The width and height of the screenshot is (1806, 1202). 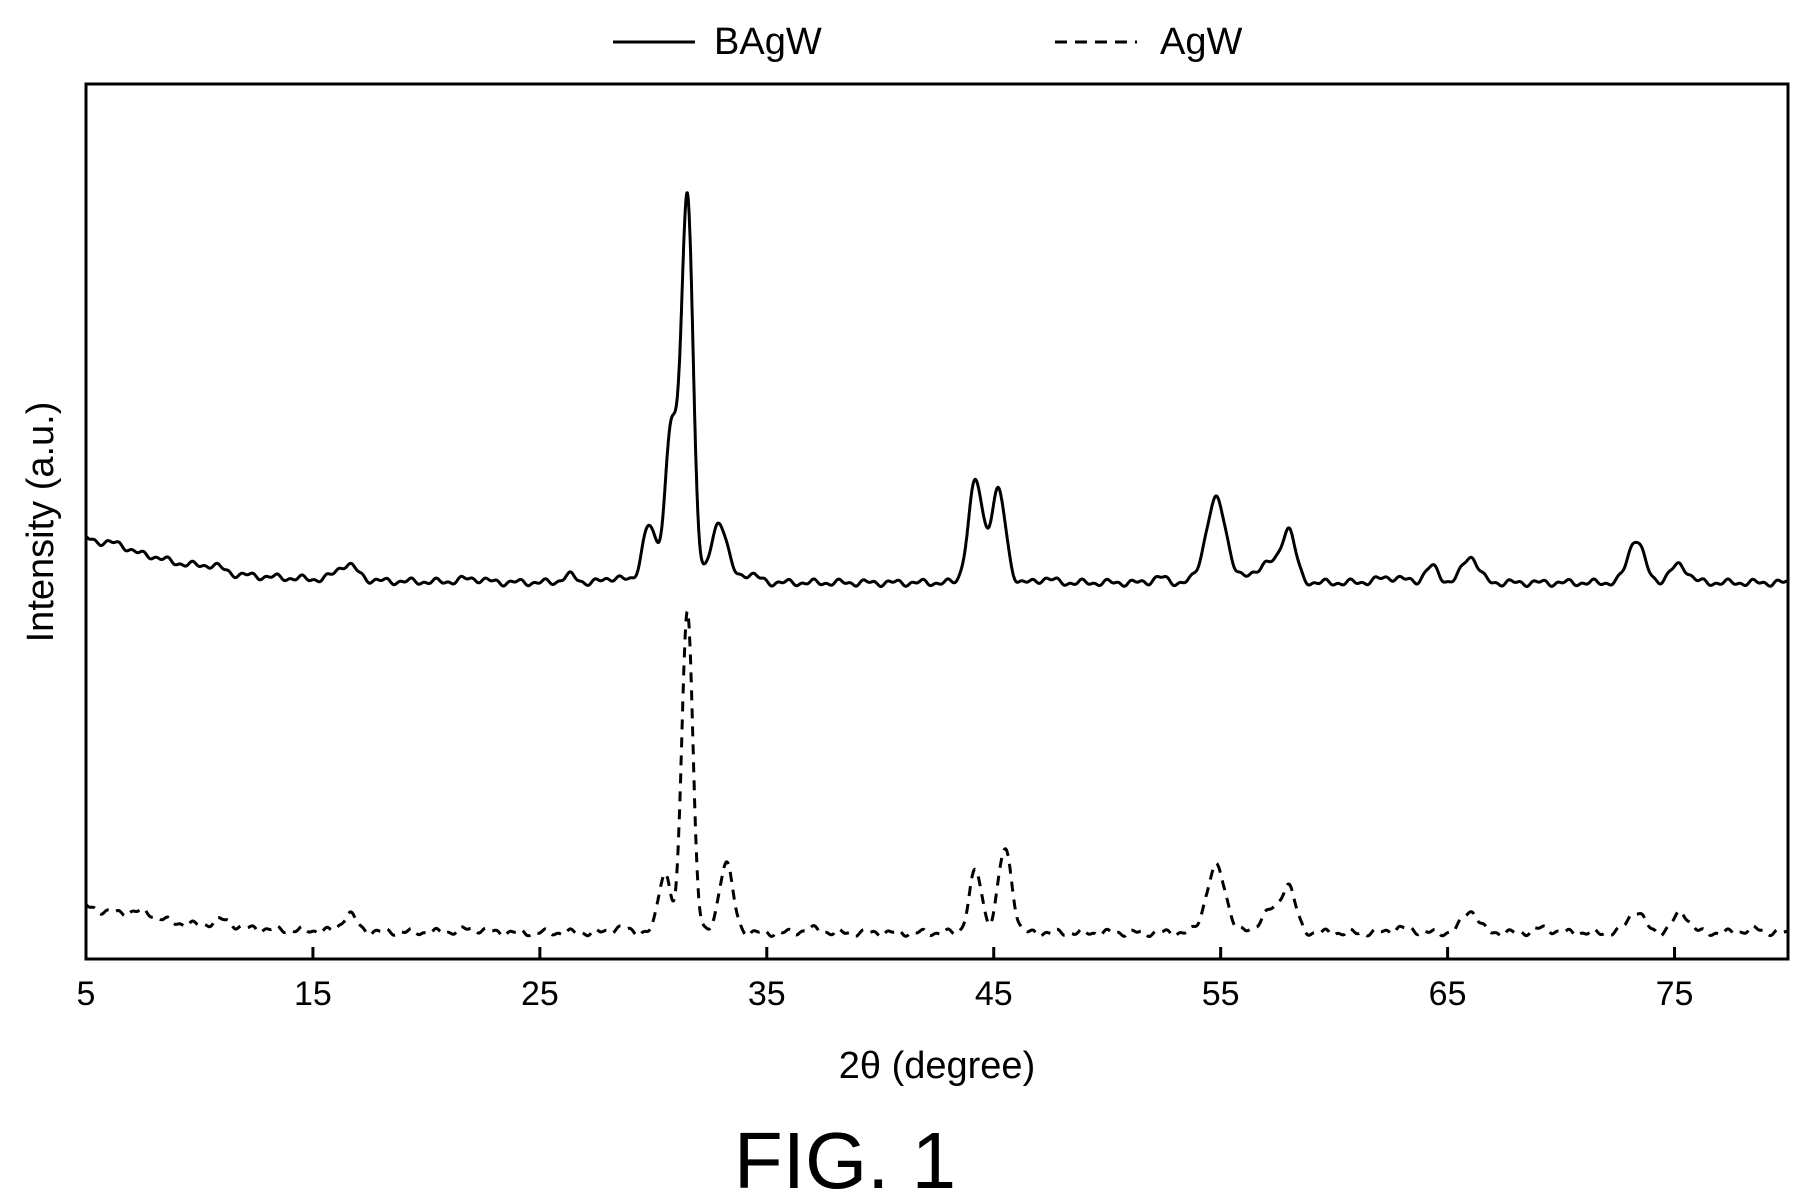 I want to click on legend-label-agw: AgW, so click(x=1201, y=42).